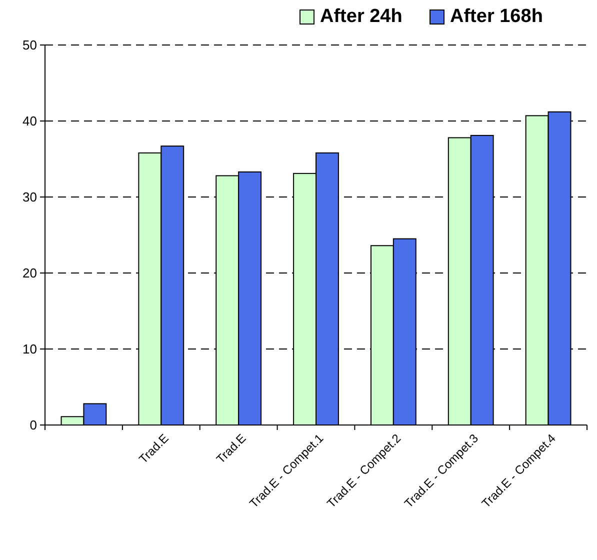 The image size is (597, 560). Describe the element at coordinates (29, 197) in the screenshot. I see `y-tick-label: 30` at that location.